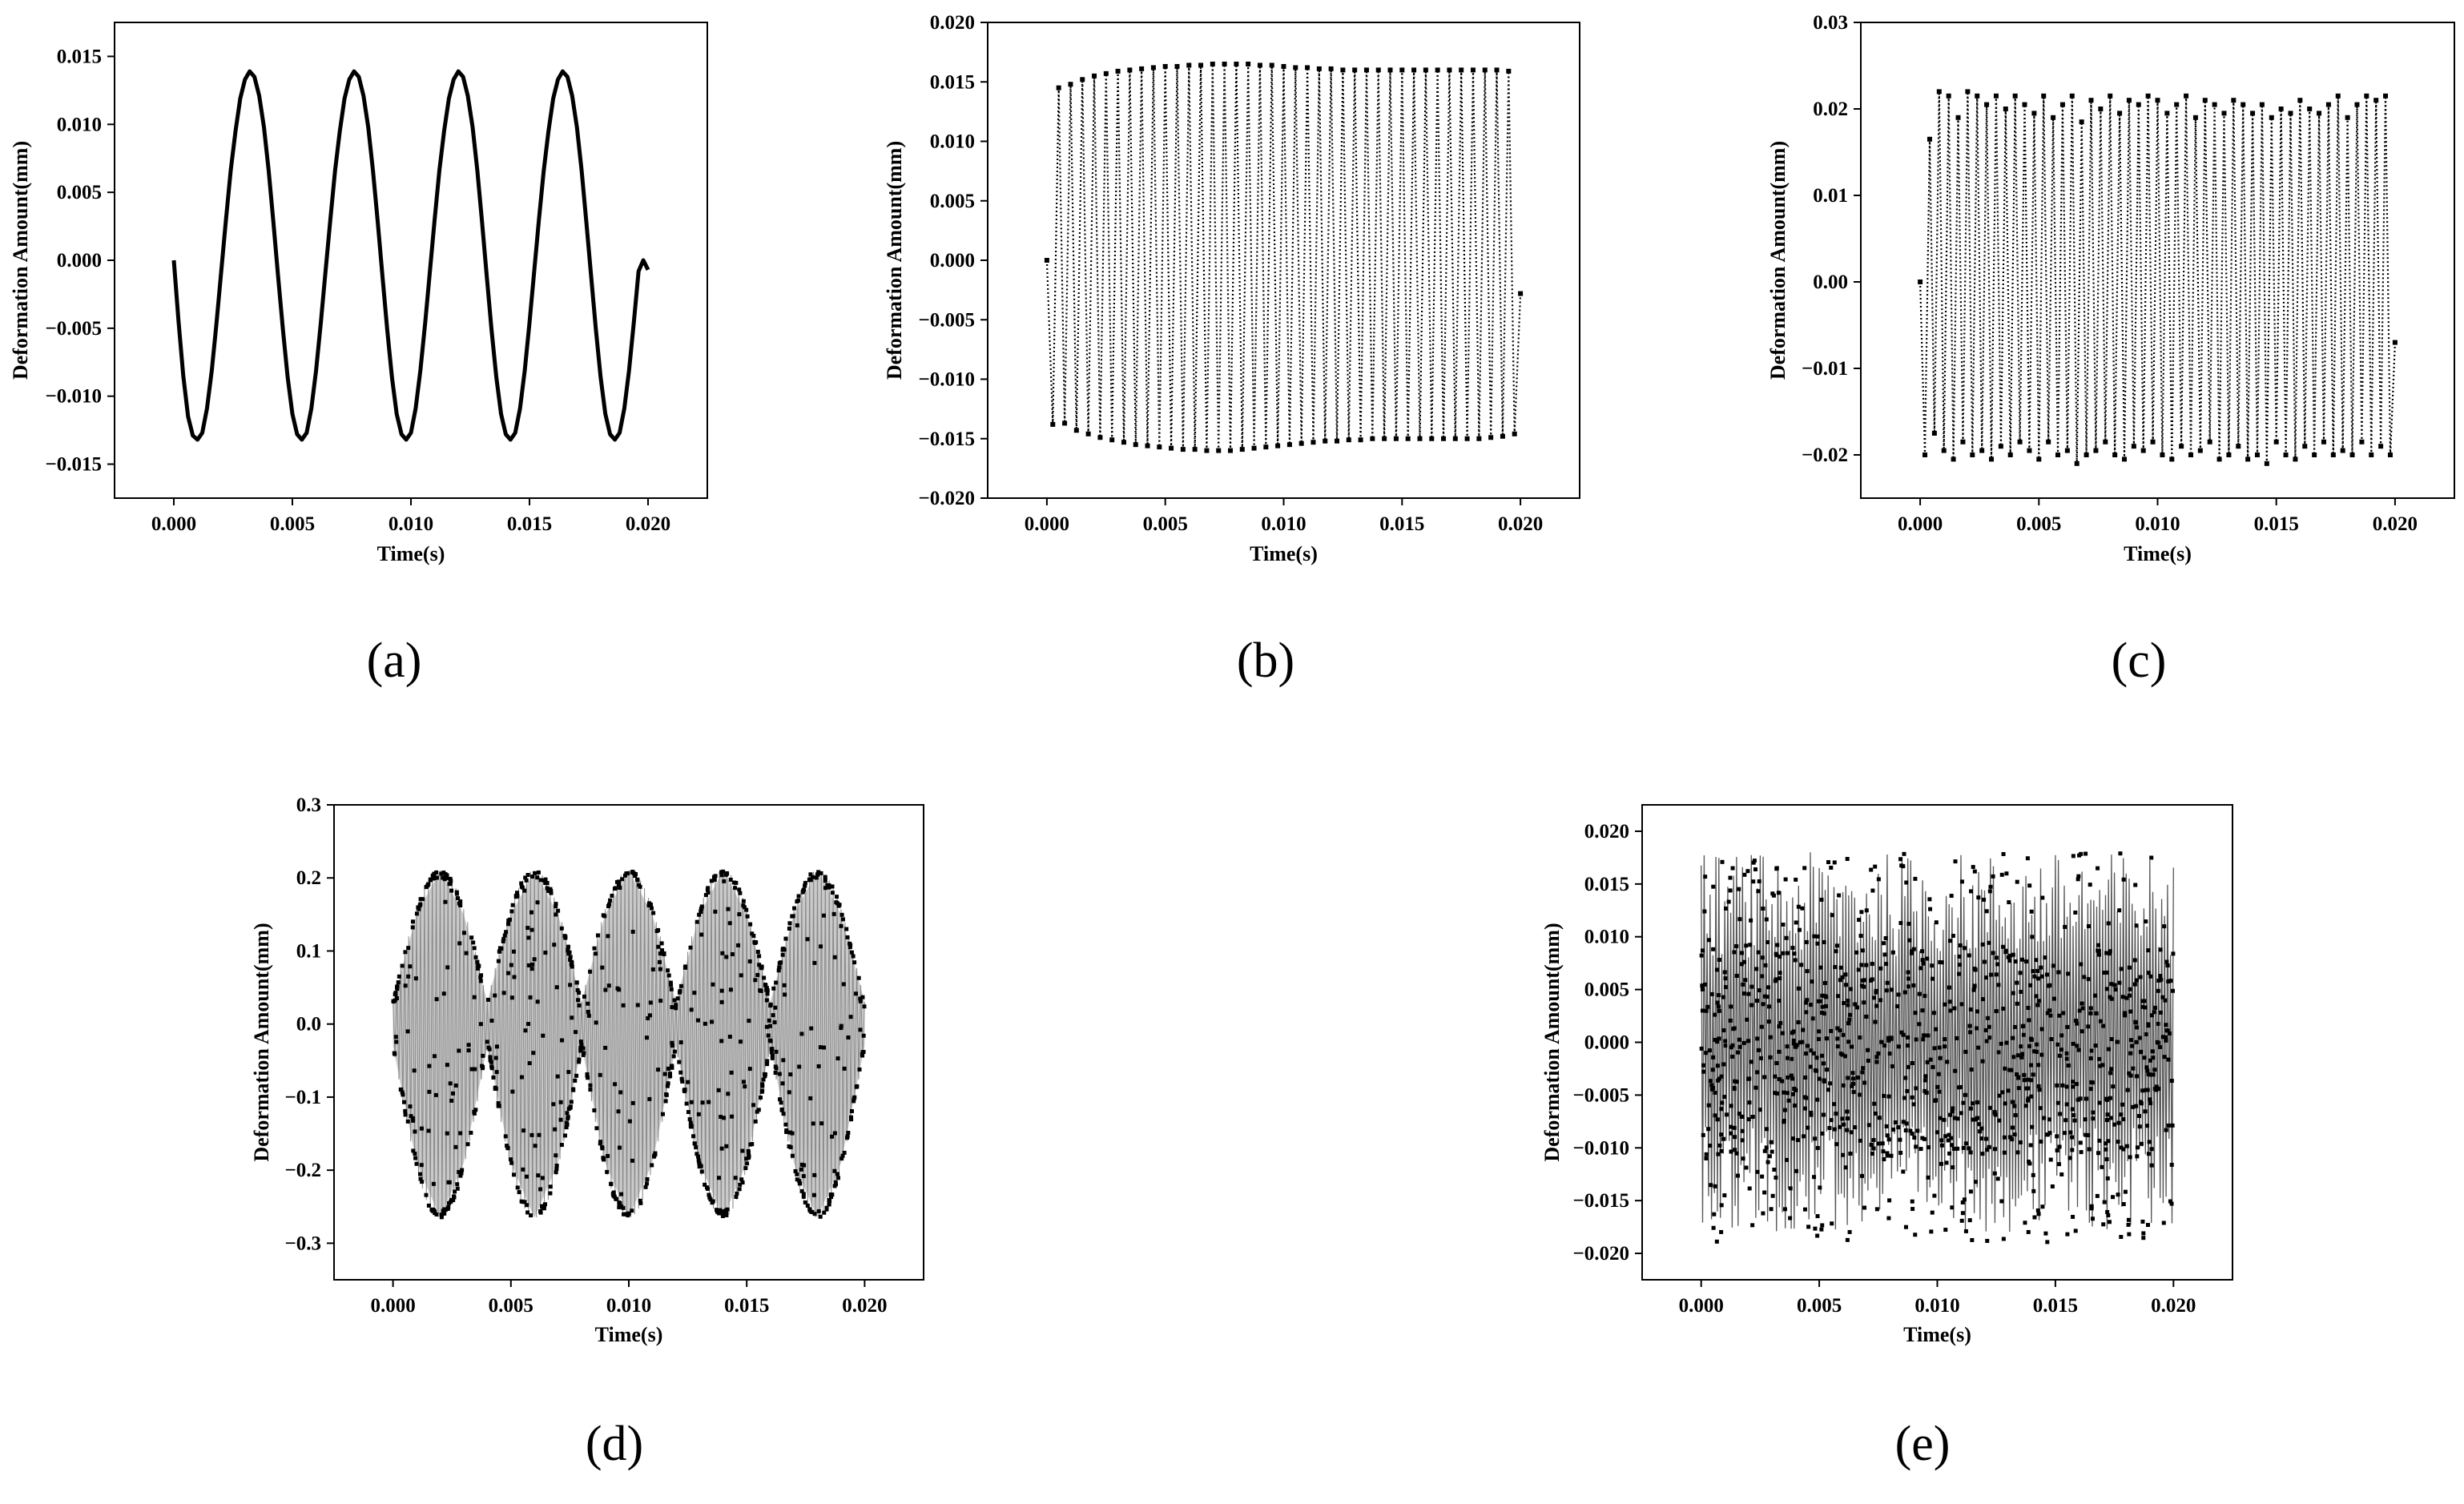 The height and width of the screenshot is (1504, 2464). Describe the element at coordinates (511, 1306) in the screenshot. I see `x-tick-label: 0.005` at that location.